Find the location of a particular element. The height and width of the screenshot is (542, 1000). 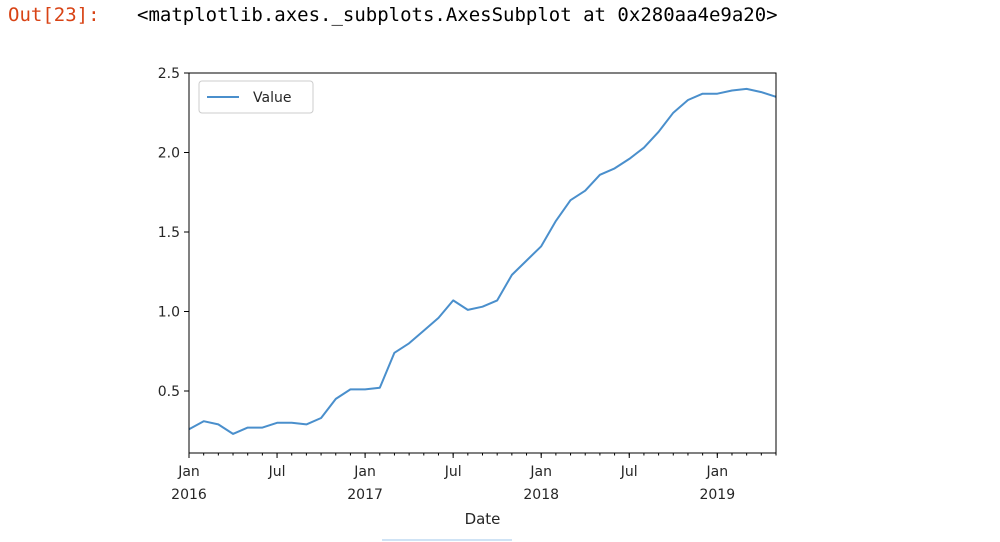

y-tick-label: 0.5 is located at coordinates (169, 392).